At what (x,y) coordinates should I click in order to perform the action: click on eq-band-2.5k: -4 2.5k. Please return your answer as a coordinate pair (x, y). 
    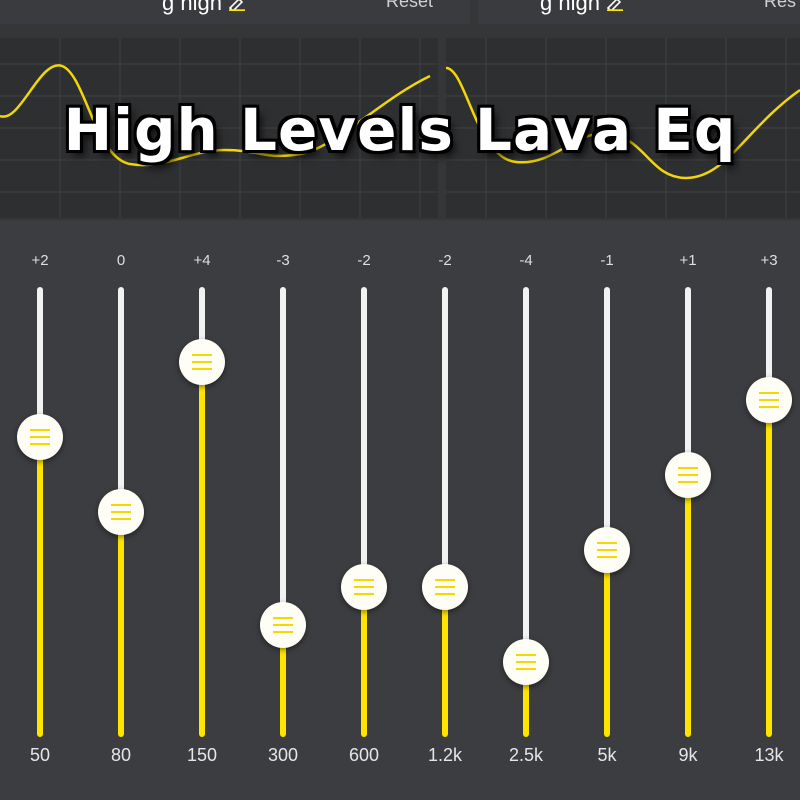
    Looking at the image, I should click on (526, 512).